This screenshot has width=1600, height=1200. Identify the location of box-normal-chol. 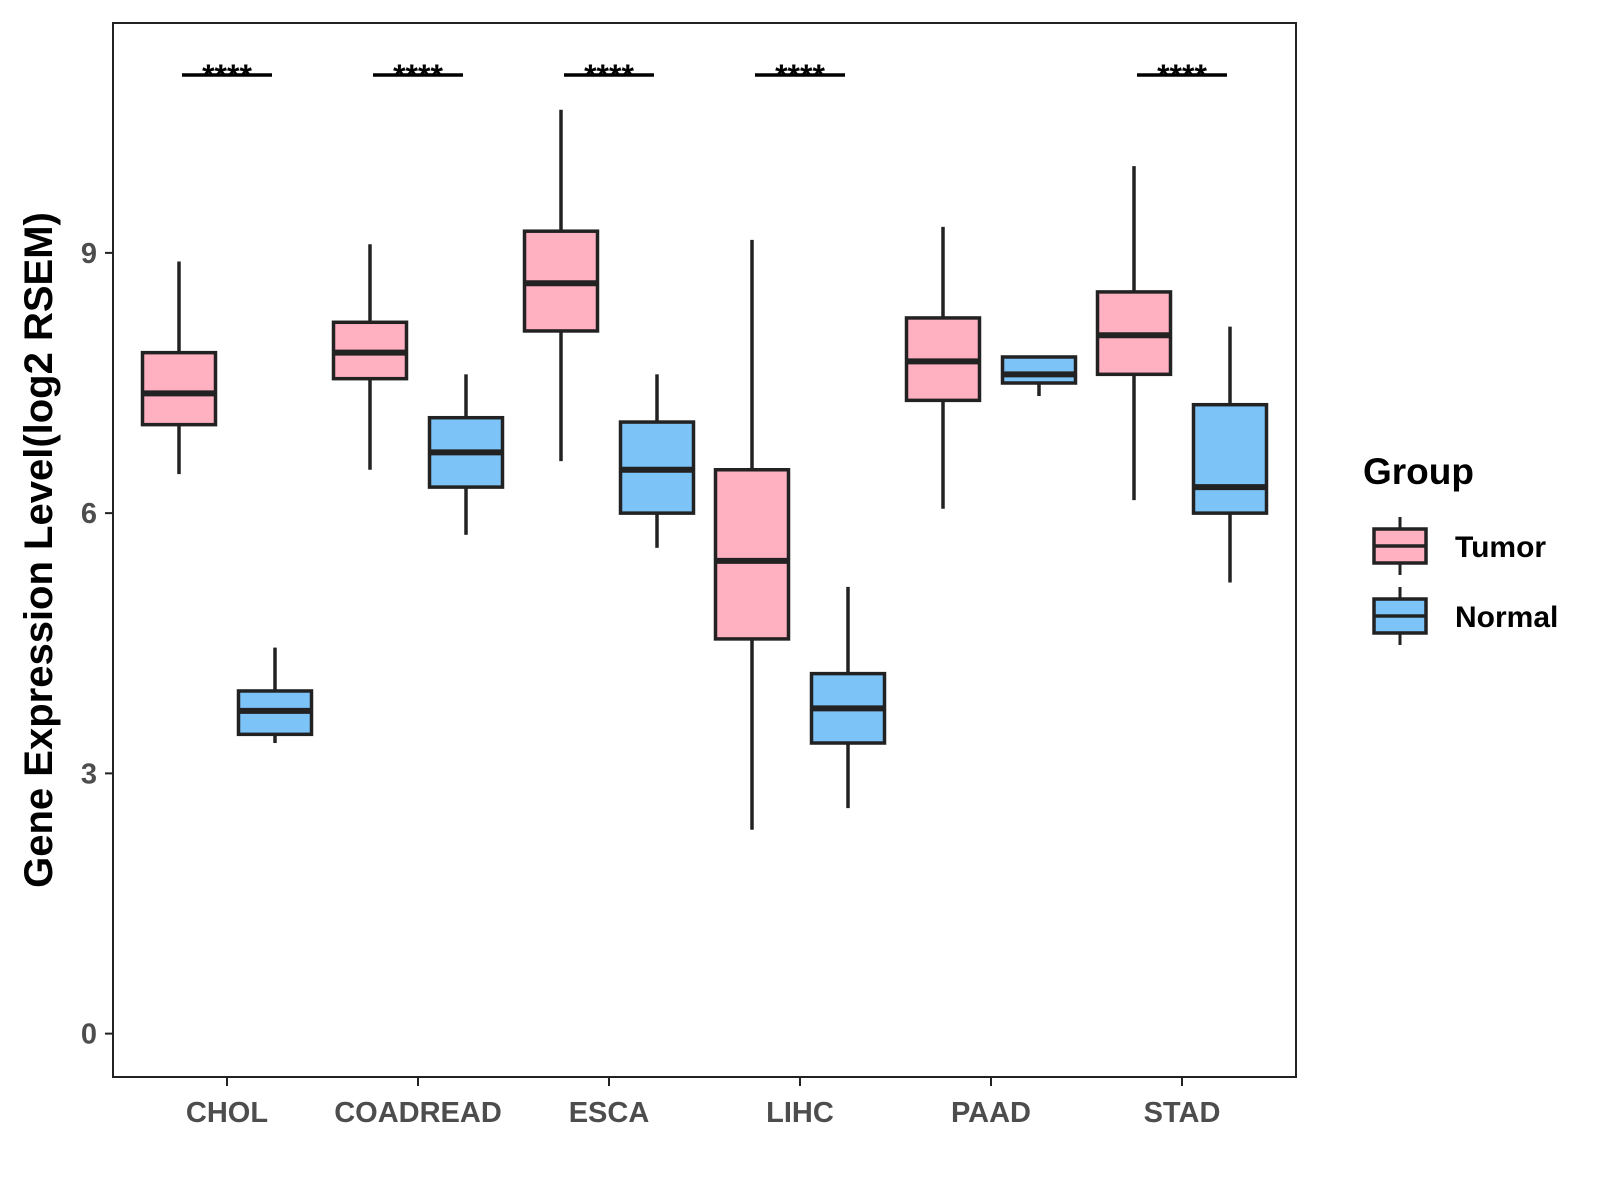
(275, 695).